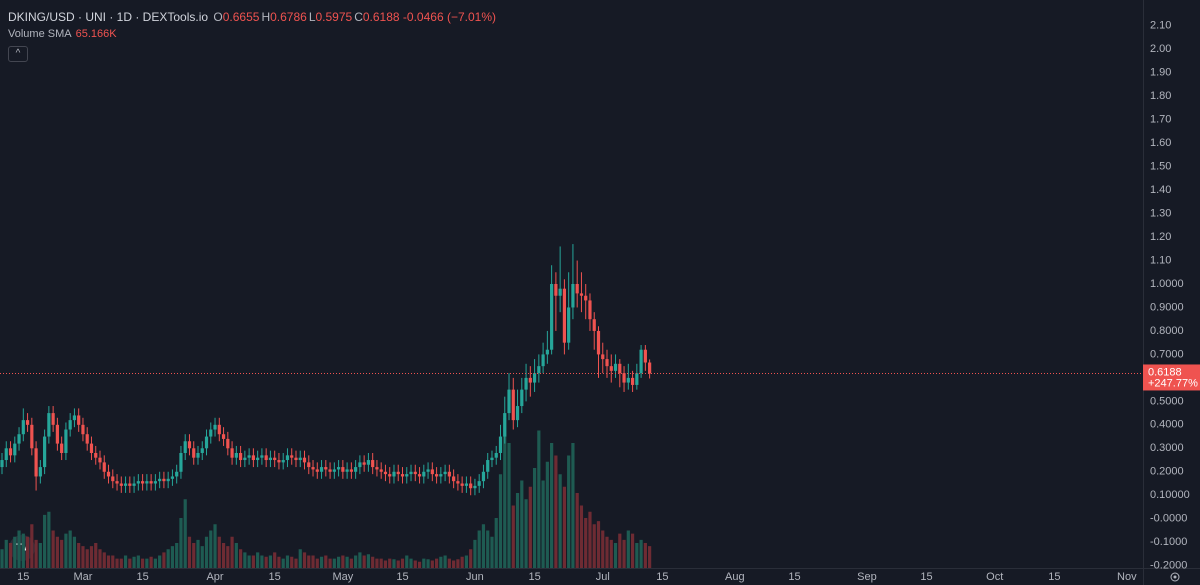 The image size is (1200, 585). I want to click on settings-icon, so click(1175, 577).